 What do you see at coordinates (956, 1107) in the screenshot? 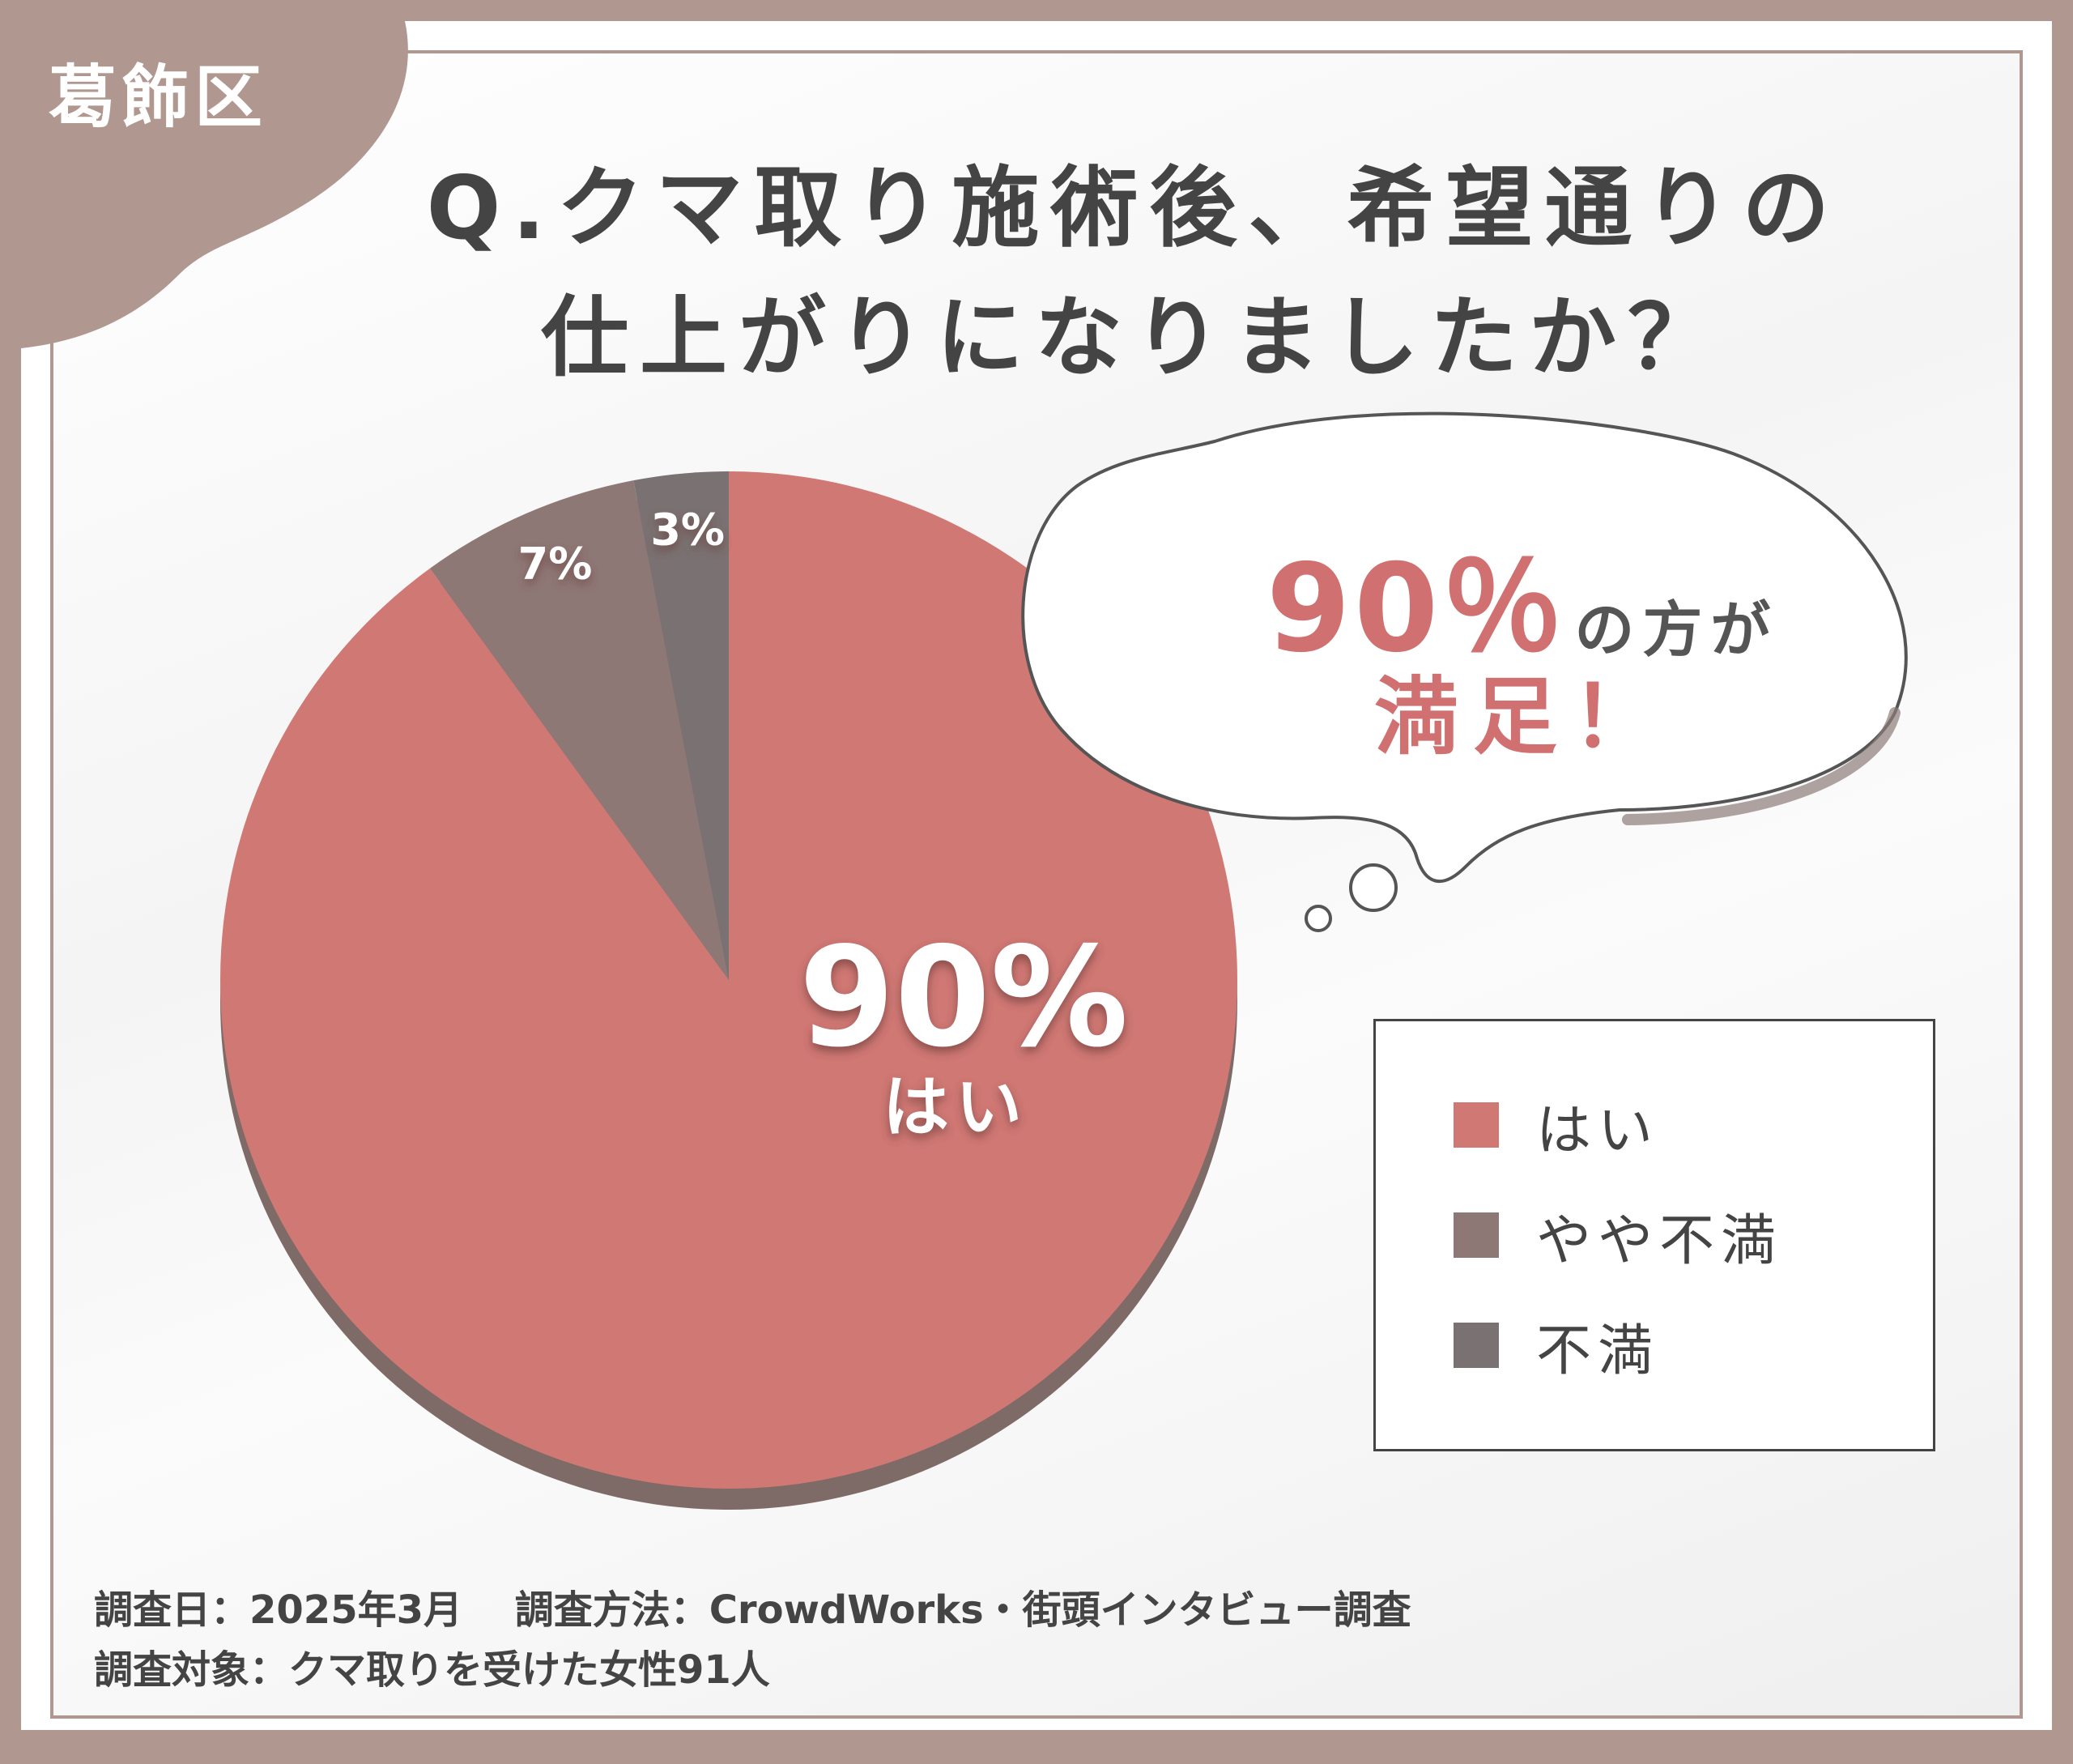
I see `pie-label-main-name: はい` at bounding box center [956, 1107].